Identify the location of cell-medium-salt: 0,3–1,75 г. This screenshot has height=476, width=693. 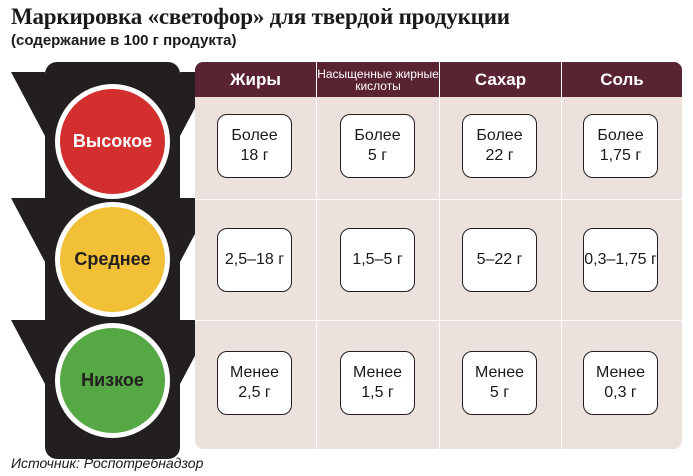
(620, 260).